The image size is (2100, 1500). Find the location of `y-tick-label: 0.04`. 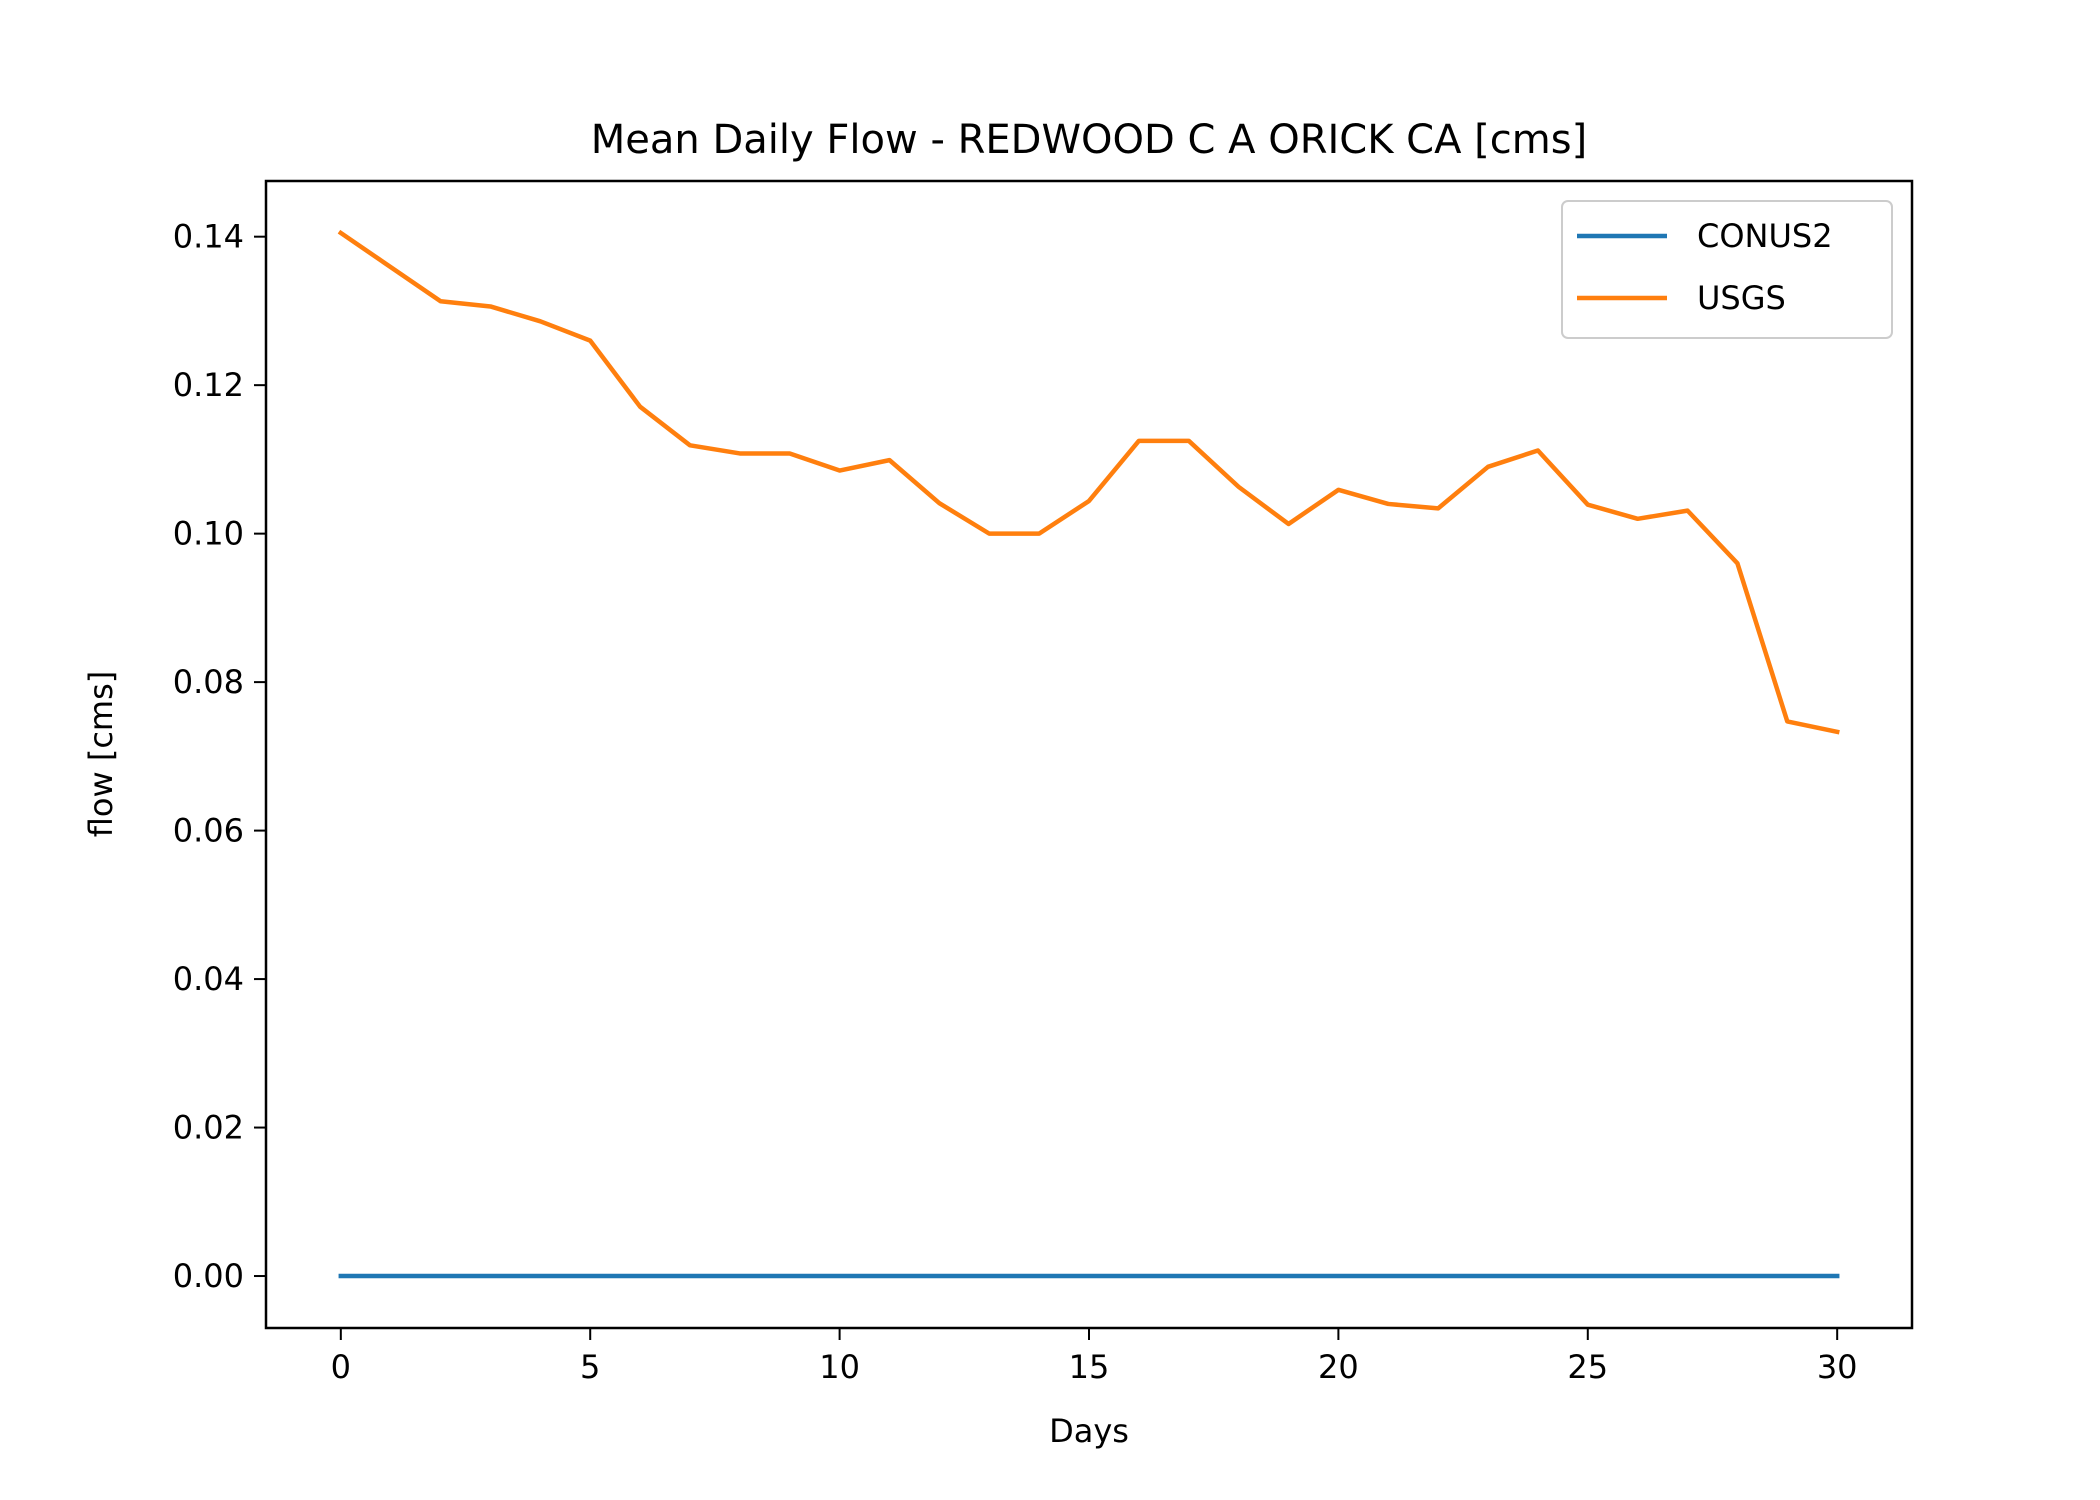

y-tick-label: 0.04 is located at coordinates (208, 979).